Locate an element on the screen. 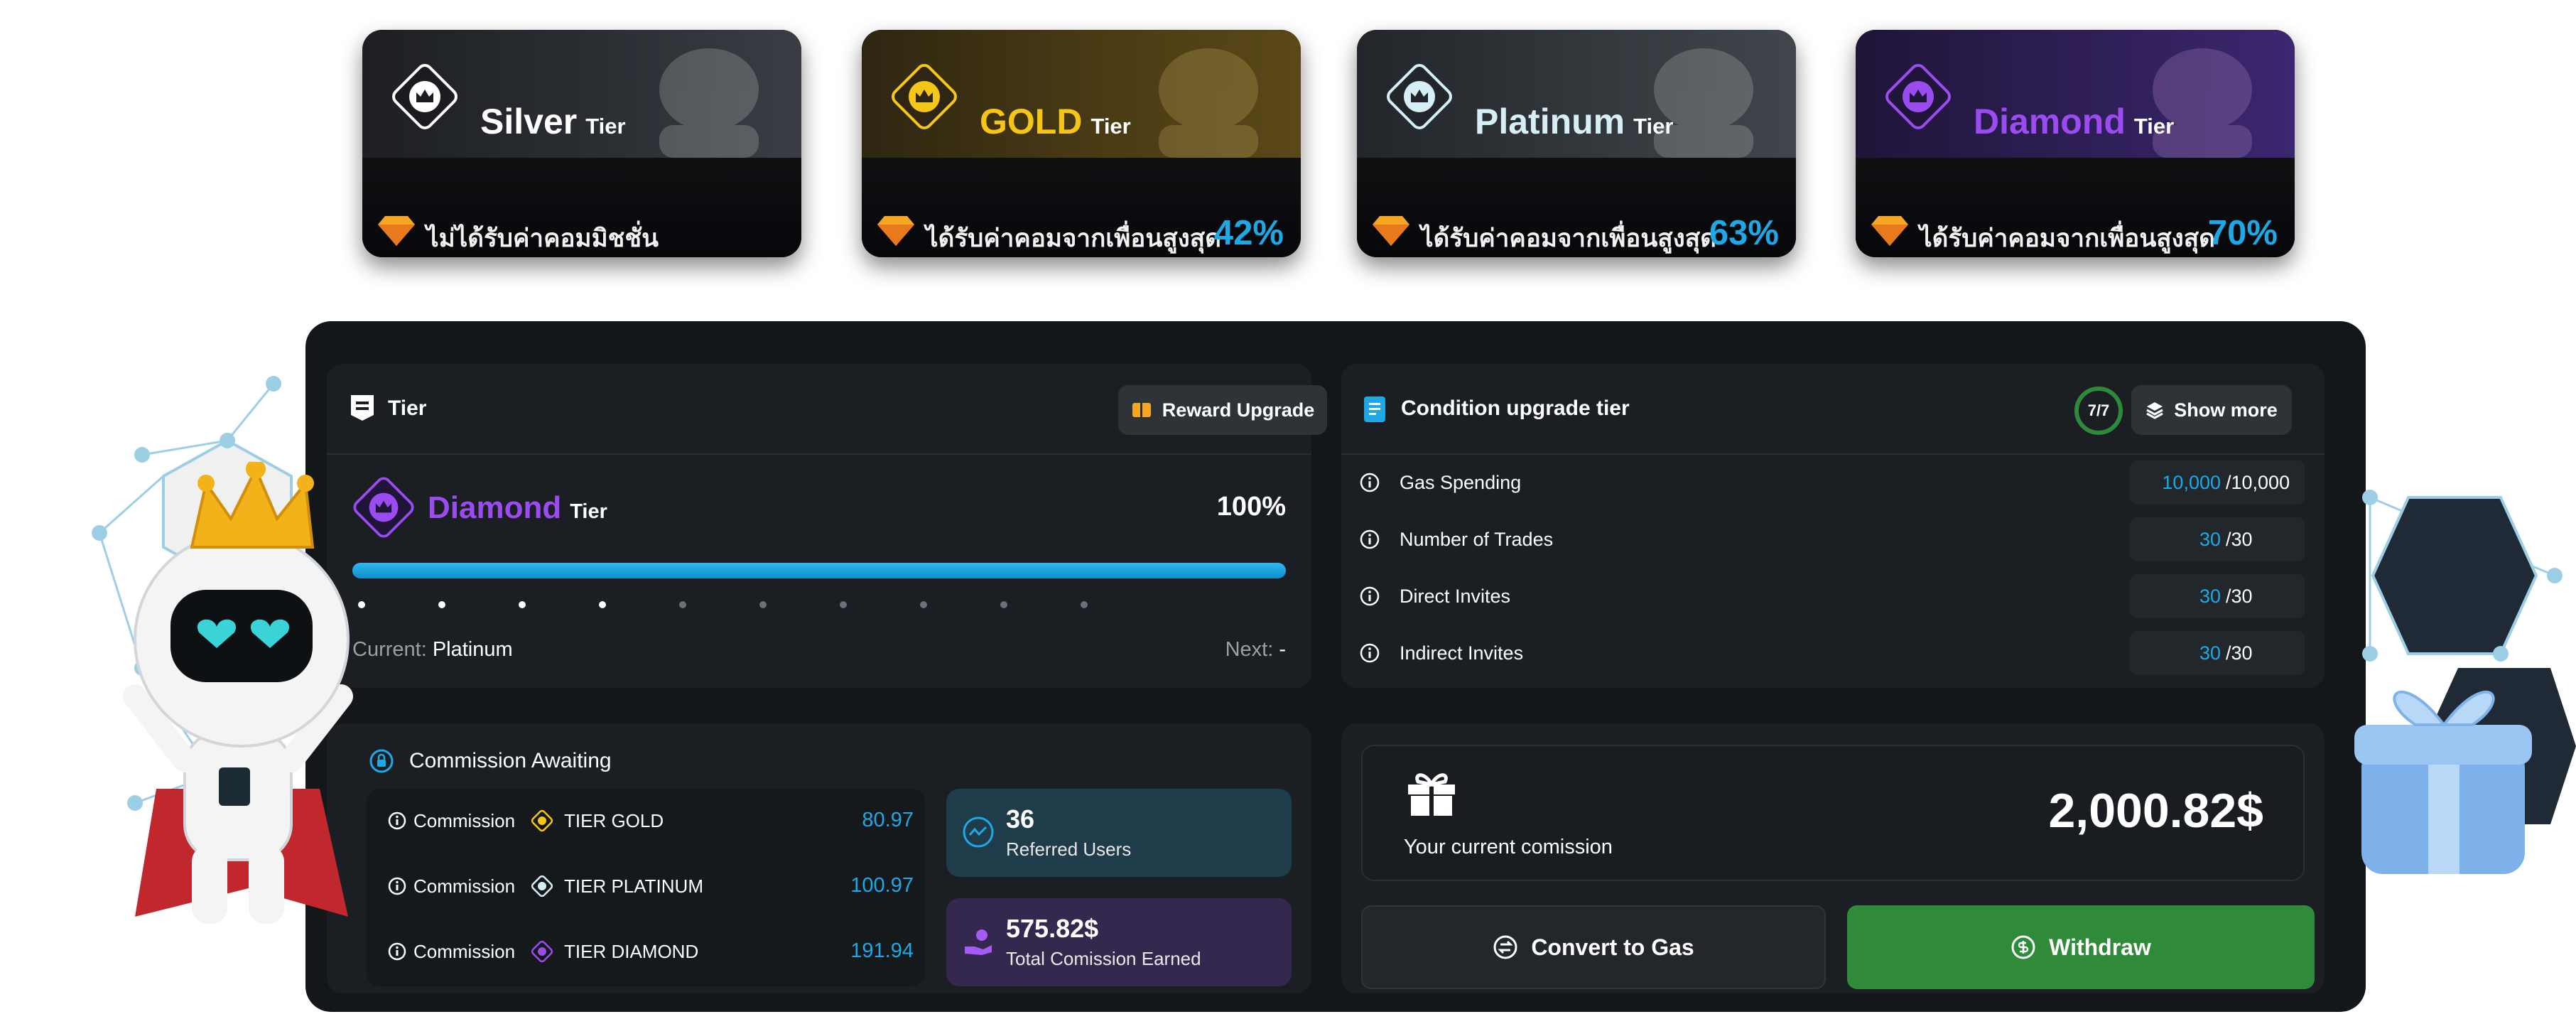 The image size is (2576, 1019). withdraw-button: Withdraw is located at coordinates (2081, 947).